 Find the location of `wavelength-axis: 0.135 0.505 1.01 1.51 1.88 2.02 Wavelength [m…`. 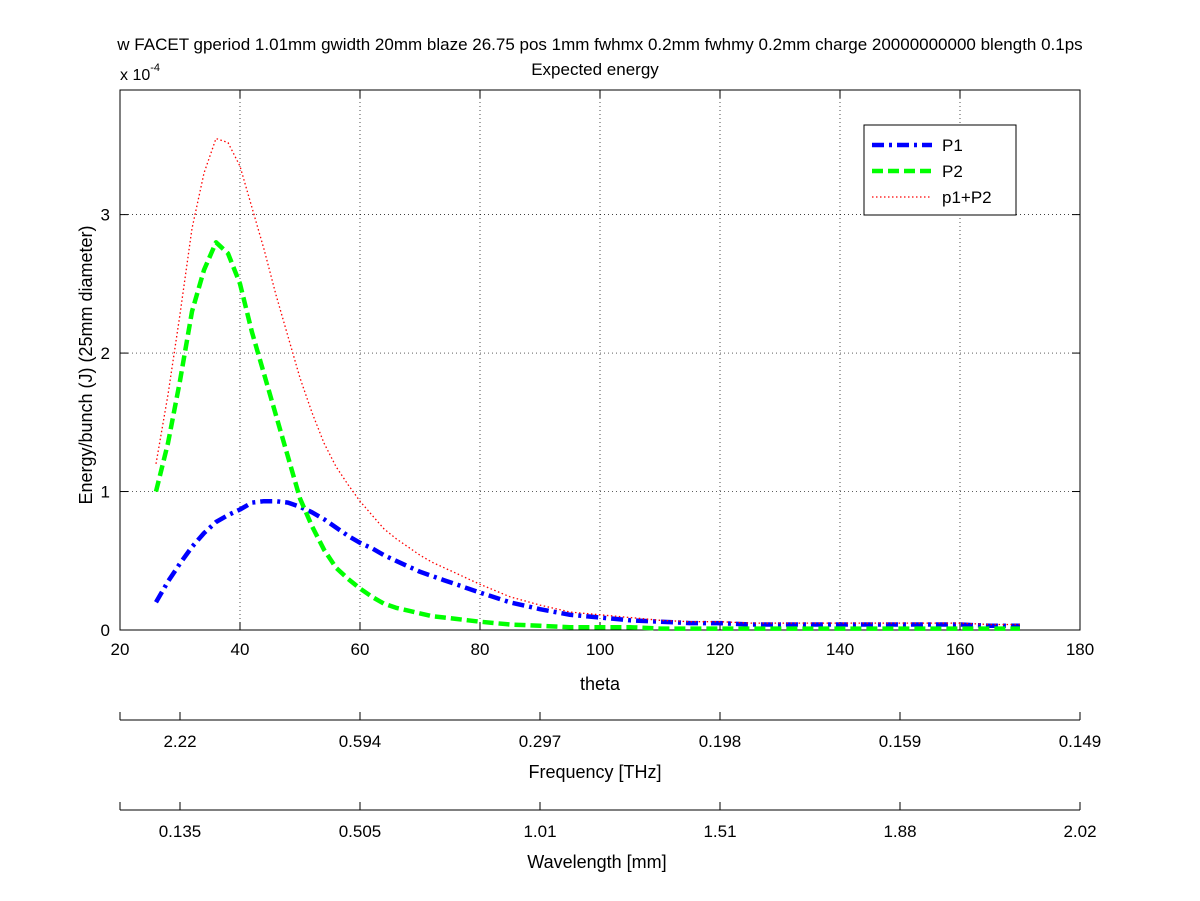

wavelength-axis: 0.135 0.505 1.01 1.51 1.88 2.02 Wavelength [m… is located at coordinates (608, 837).